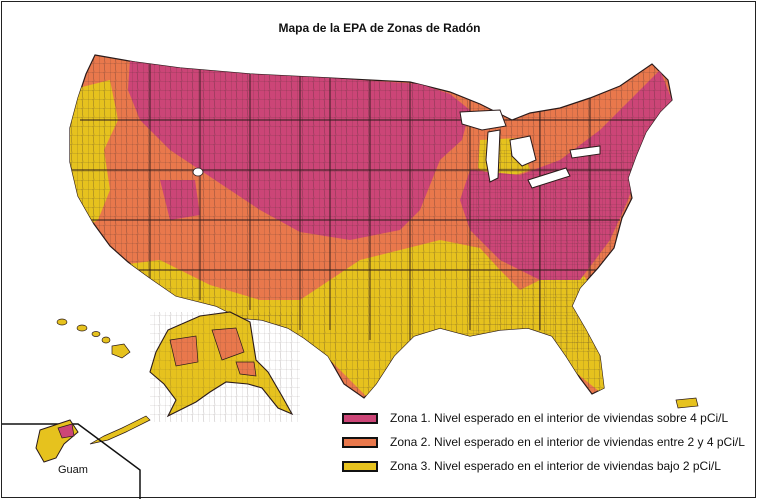 The width and height of the screenshot is (759, 501). Describe the element at coordinates (585, 152) in the screenshot. I see `lake-ontario` at that location.